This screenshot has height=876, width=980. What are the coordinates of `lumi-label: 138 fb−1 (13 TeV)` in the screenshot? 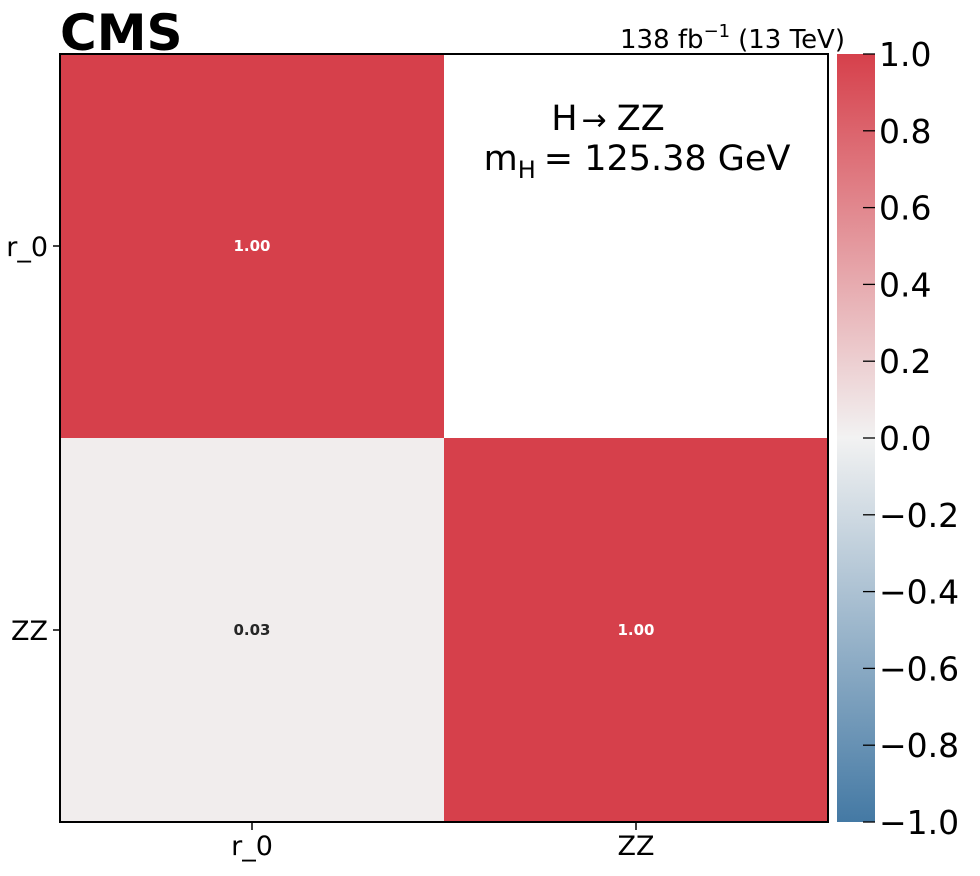 It's located at (732, 38).